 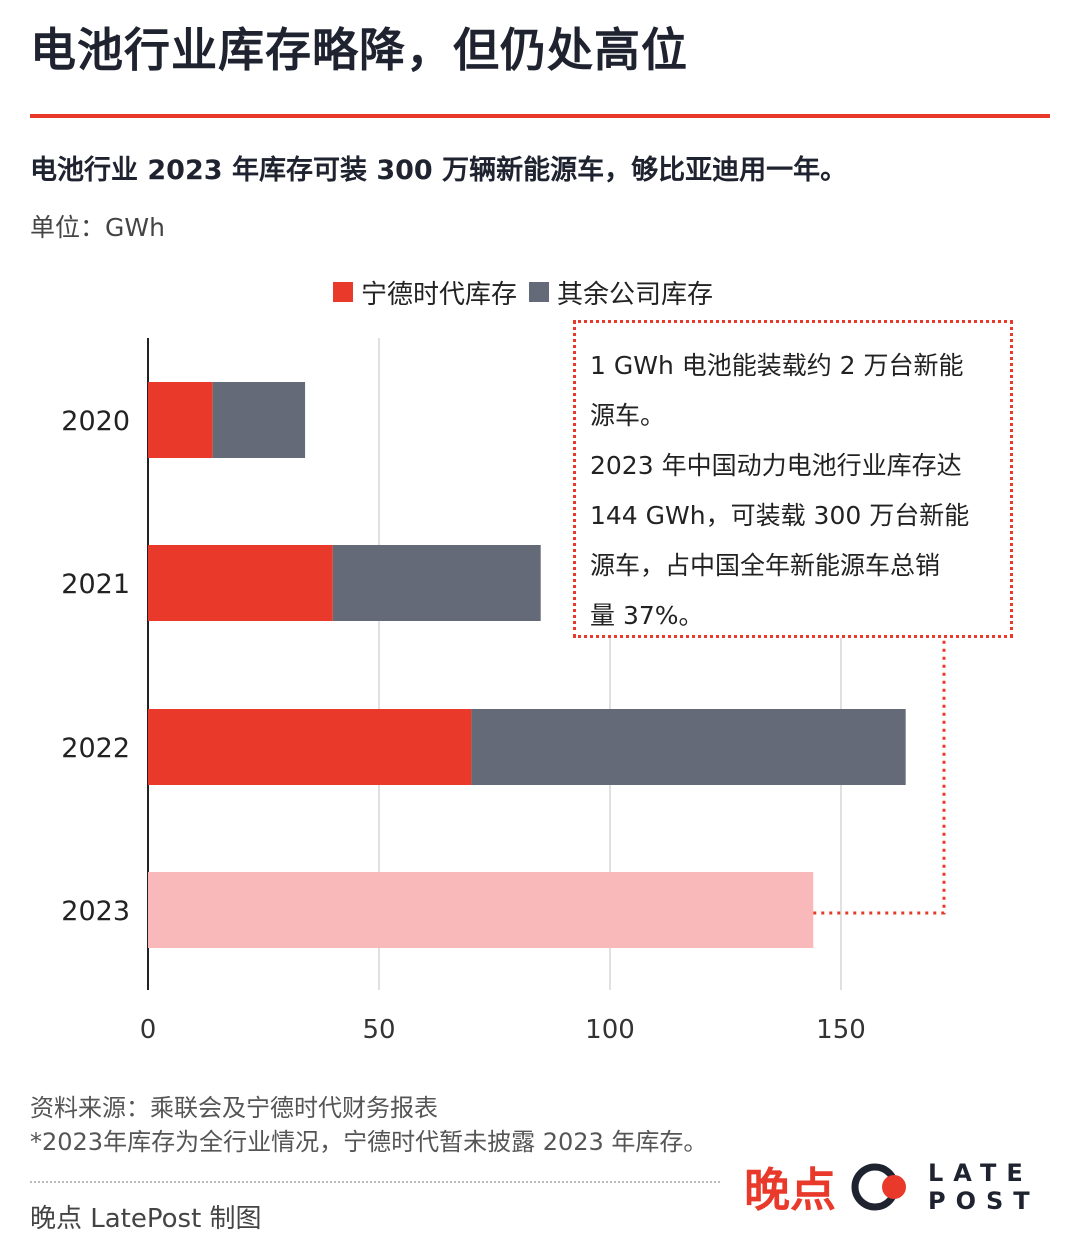 I want to click on brand-name-en: LATE POST, so click(x=984, y=1187).